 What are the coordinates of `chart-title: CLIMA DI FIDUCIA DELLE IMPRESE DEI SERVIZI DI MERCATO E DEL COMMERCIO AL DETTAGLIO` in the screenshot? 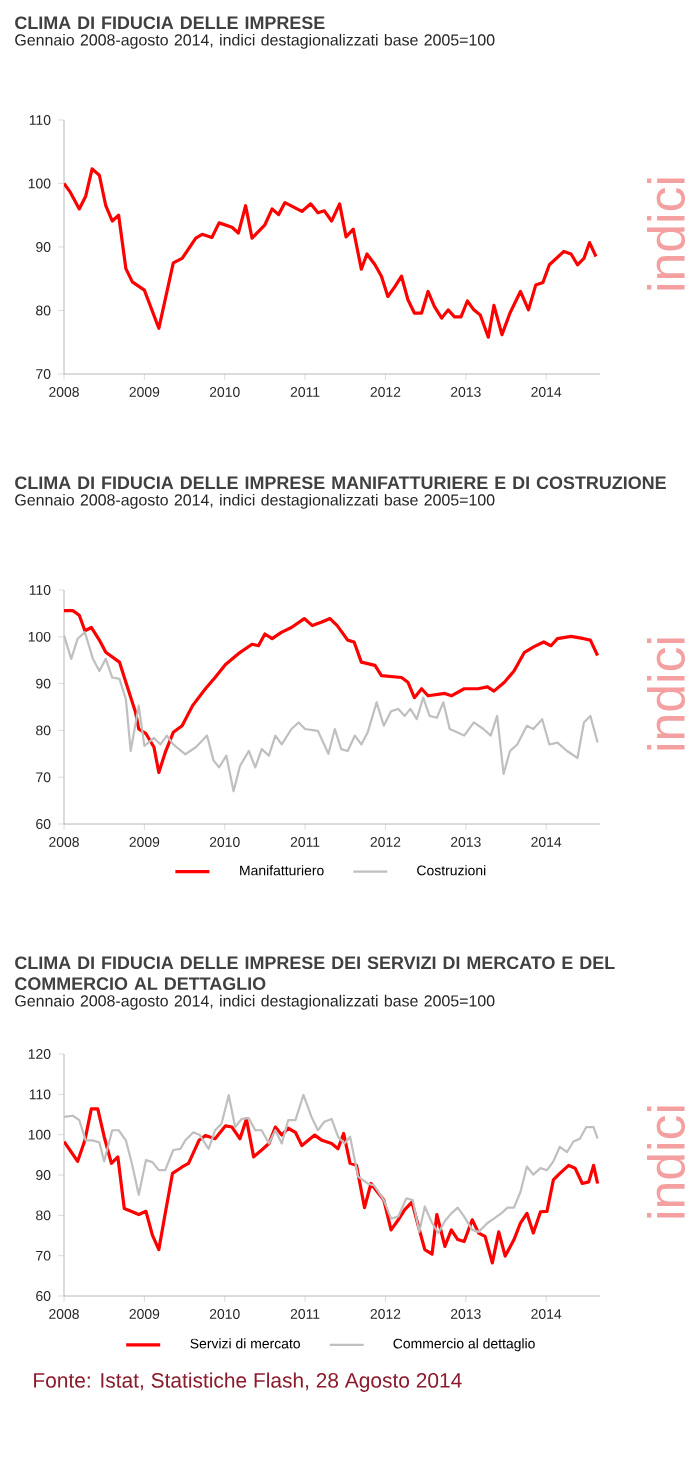 It's located at (315, 973).